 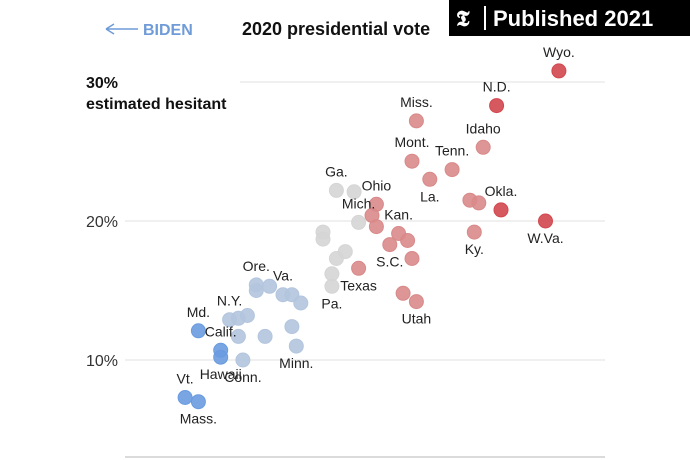 I want to click on nyt-logo-icon: 𝕿, so click(x=463, y=19).